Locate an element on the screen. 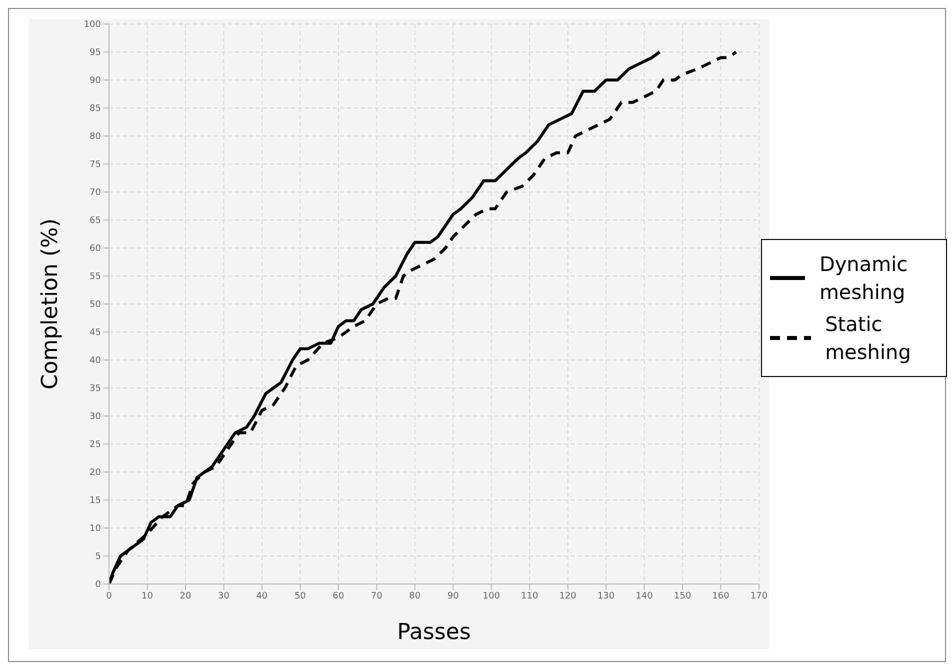 The height and width of the screenshot is (668, 952). x-tick-label: 80 is located at coordinates (415, 596).